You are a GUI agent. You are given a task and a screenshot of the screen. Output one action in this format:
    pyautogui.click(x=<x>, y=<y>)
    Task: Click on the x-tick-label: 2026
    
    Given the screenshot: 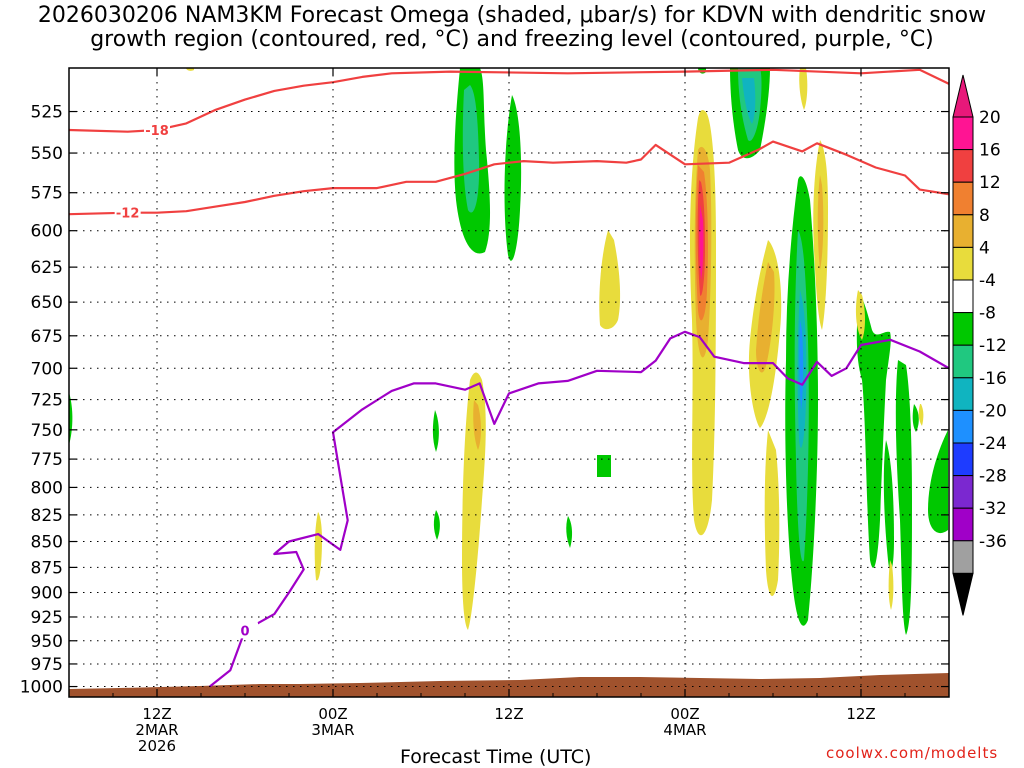 What is the action you would take?
    pyautogui.click(x=157, y=746)
    